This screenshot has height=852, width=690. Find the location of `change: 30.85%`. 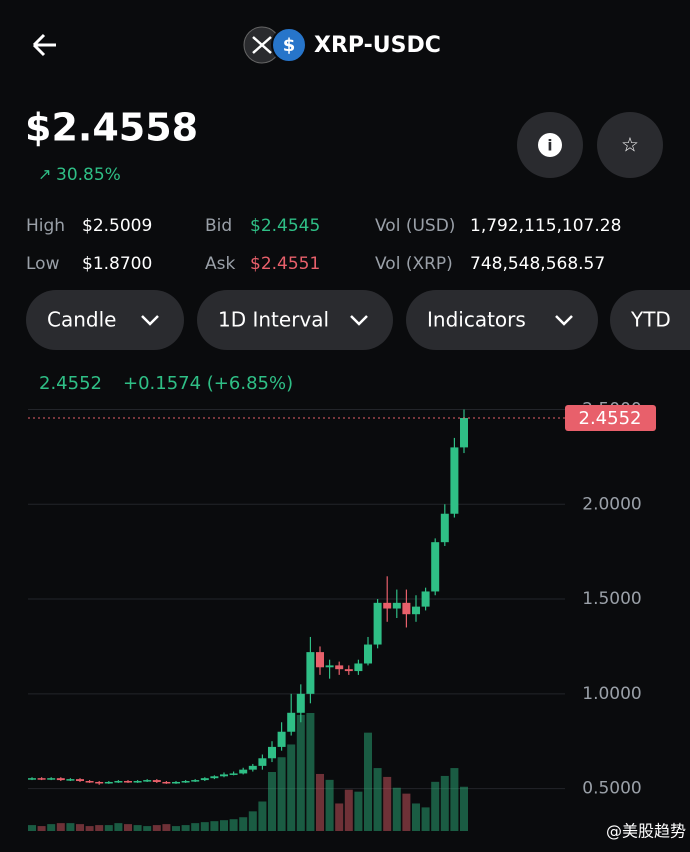

change: 30.85% is located at coordinates (88, 175).